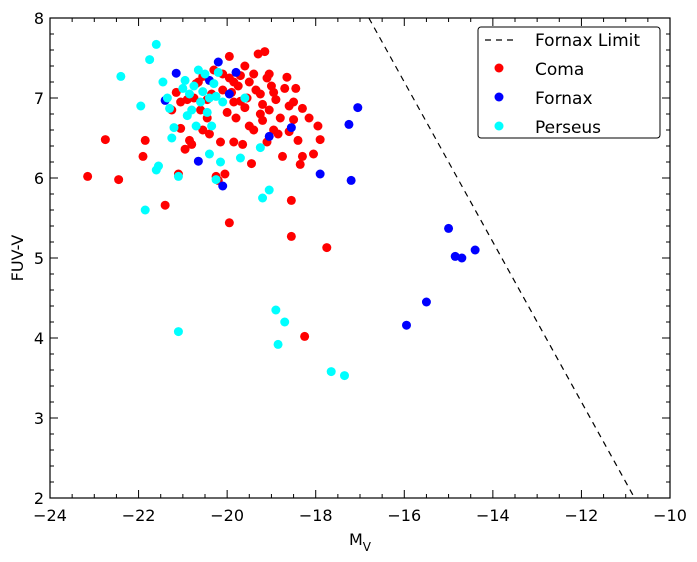  Describe the element at coordinates (569, 82) in the screenshot. I see `legend: Fornax Limit Coma Fornax Perseus` at that location.